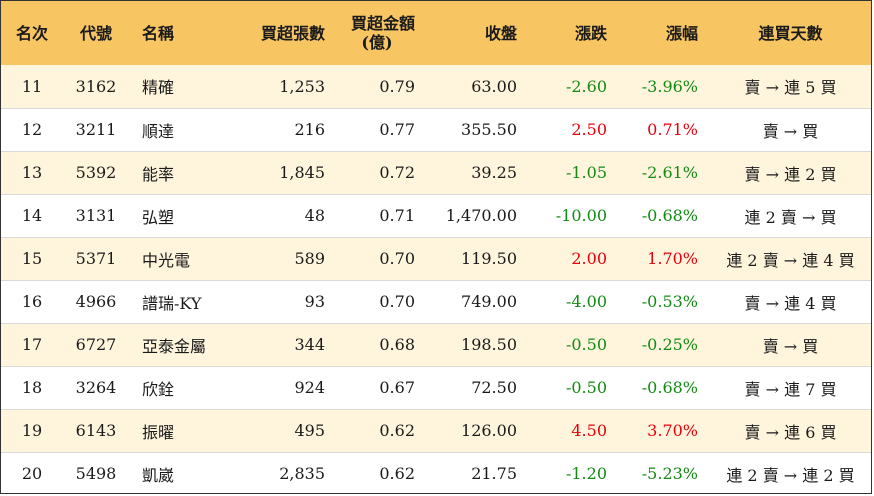 The image size is (874, 496). I want to click on cell-code: 3131, so click(96, 215).